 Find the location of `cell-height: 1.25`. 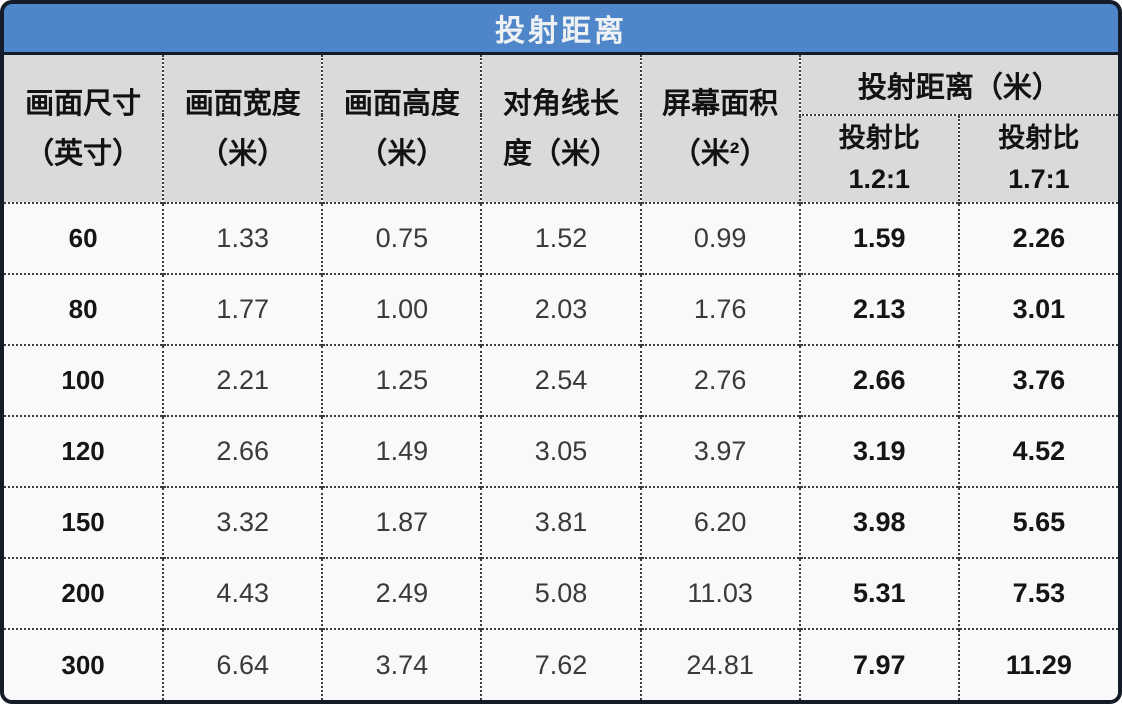

cell-height: 1.25 is located at coordinates (401, 380).